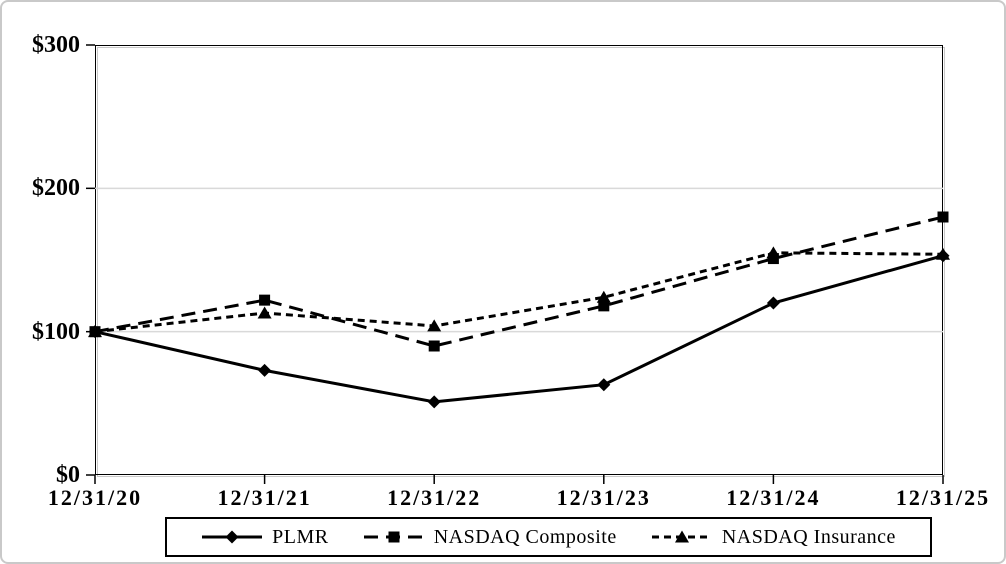 This screenshot has width=1006, height=564. I want to click on legend: PLMR NASDAQ Composite NASDAQ Insurance, so click(548, 537).